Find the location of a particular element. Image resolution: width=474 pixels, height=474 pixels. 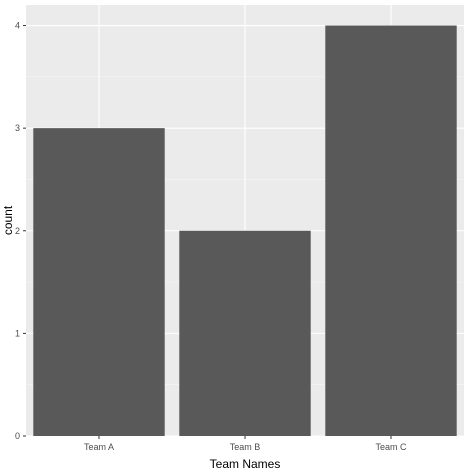

x-axis: Team A Team B Team C is located at coordinates (245, 444).